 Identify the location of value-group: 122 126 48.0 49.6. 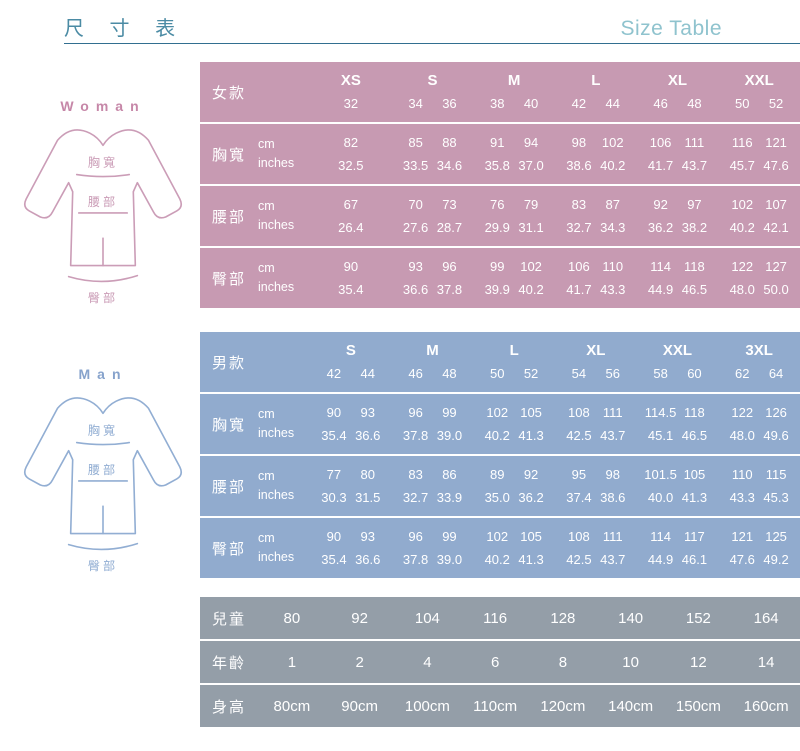
(759, 424).